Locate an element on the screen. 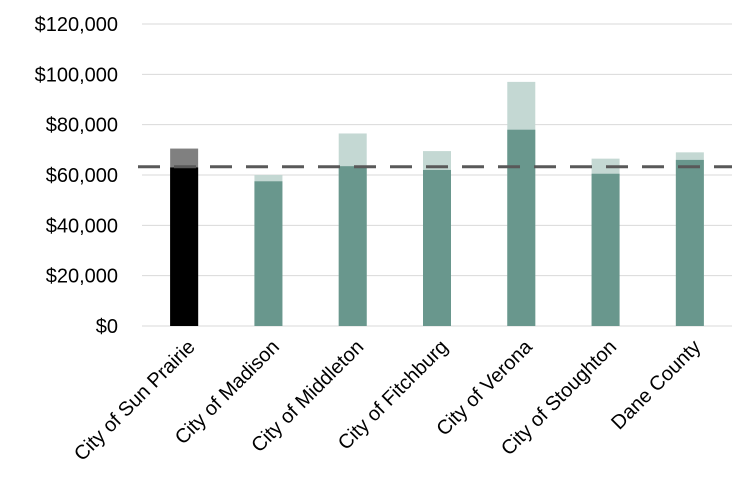 The width and height of the screenshot is (739, 501). y-tick-label: $100,000 is located at coordinates (76, 75).